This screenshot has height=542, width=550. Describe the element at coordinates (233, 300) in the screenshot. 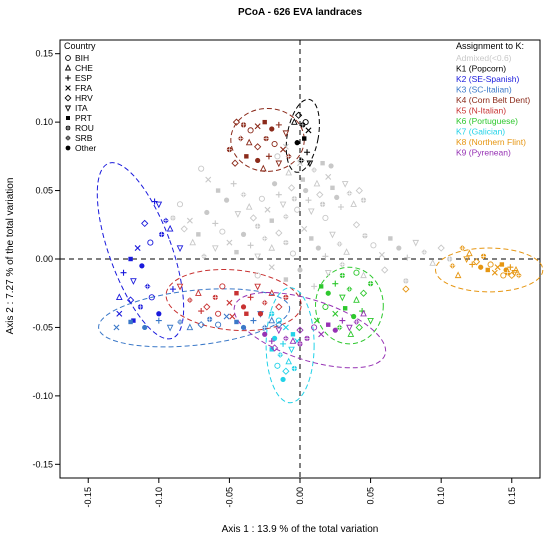

I see `ellipse-k5` at that location.